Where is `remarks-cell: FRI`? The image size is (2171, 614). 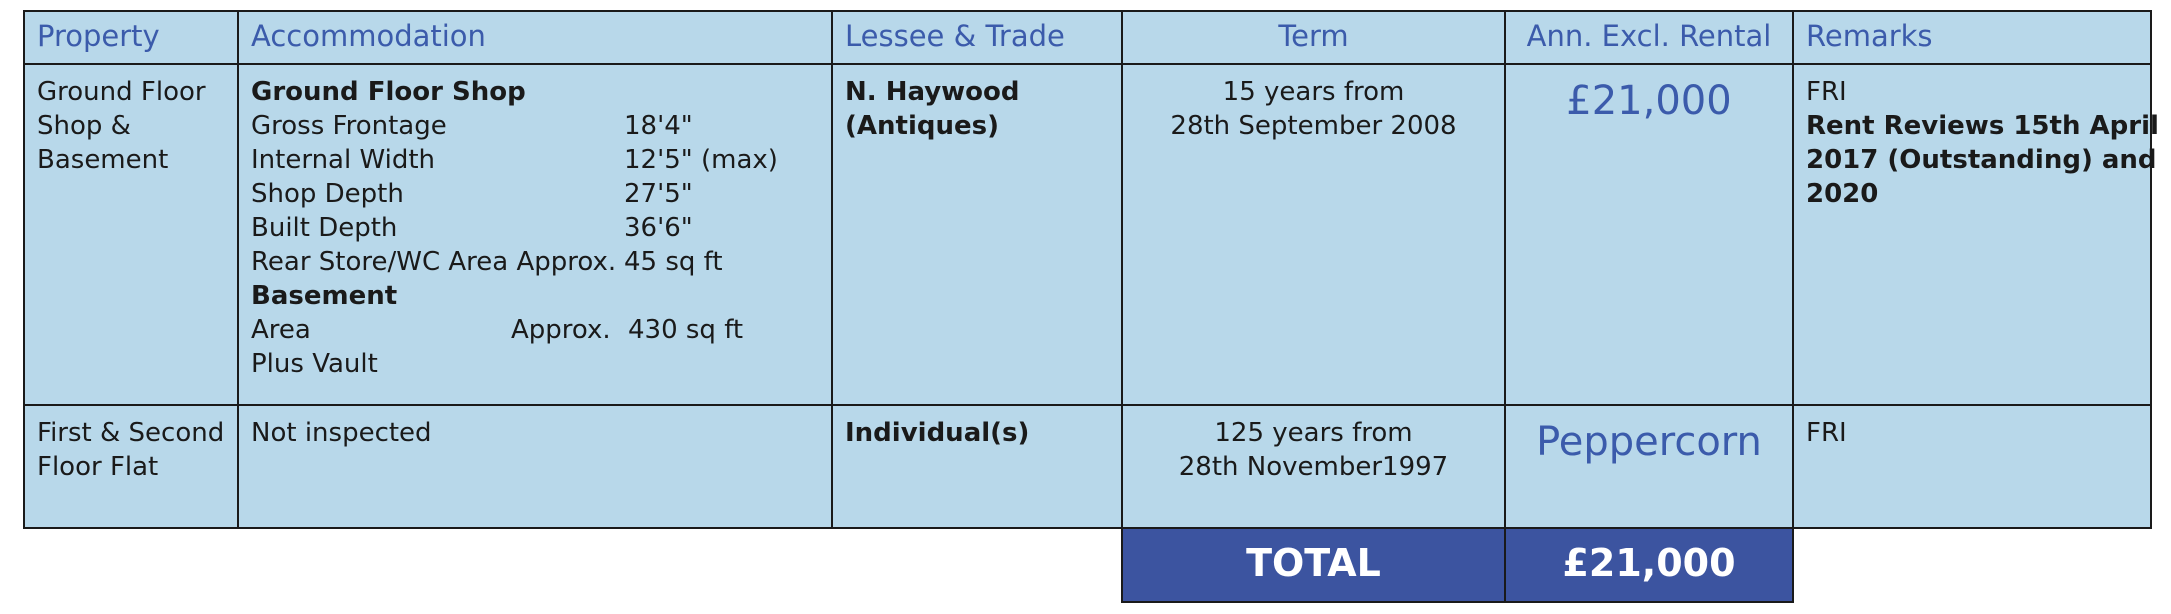 remarks-cell: FRI is located at coordinates (1972, 466).